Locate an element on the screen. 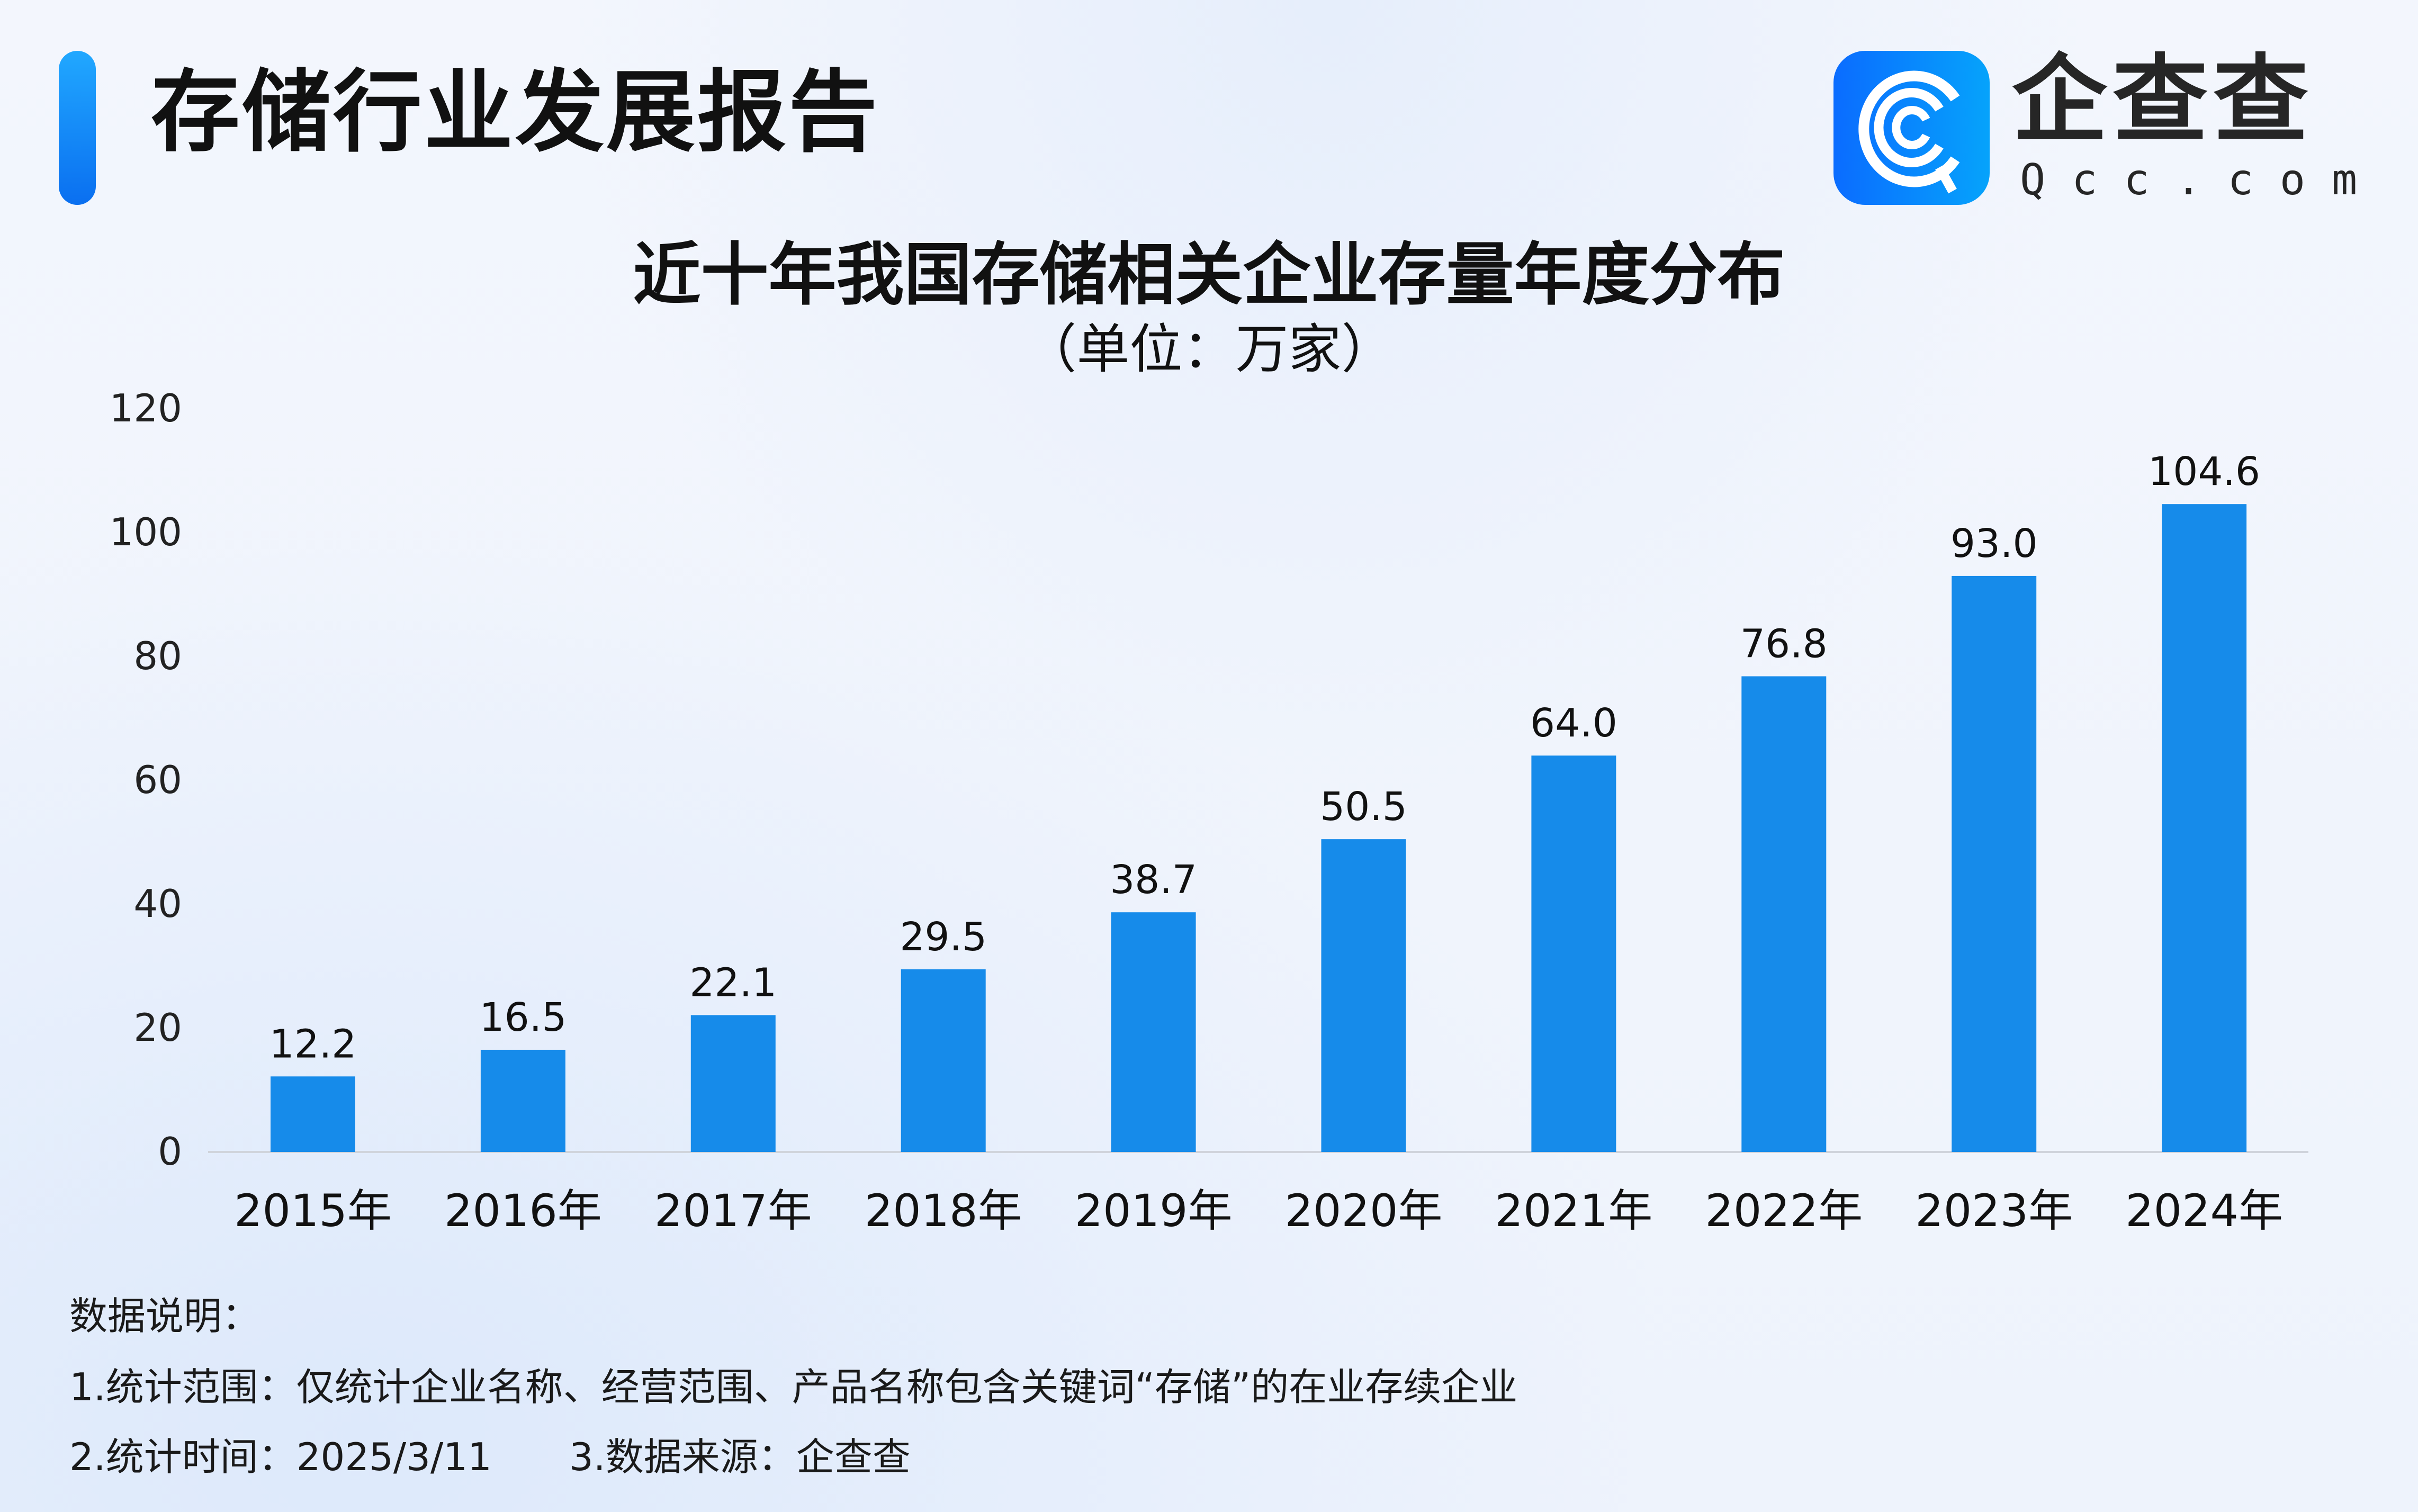  y-tick-label: 0 is located at coordinates (170, 1151).